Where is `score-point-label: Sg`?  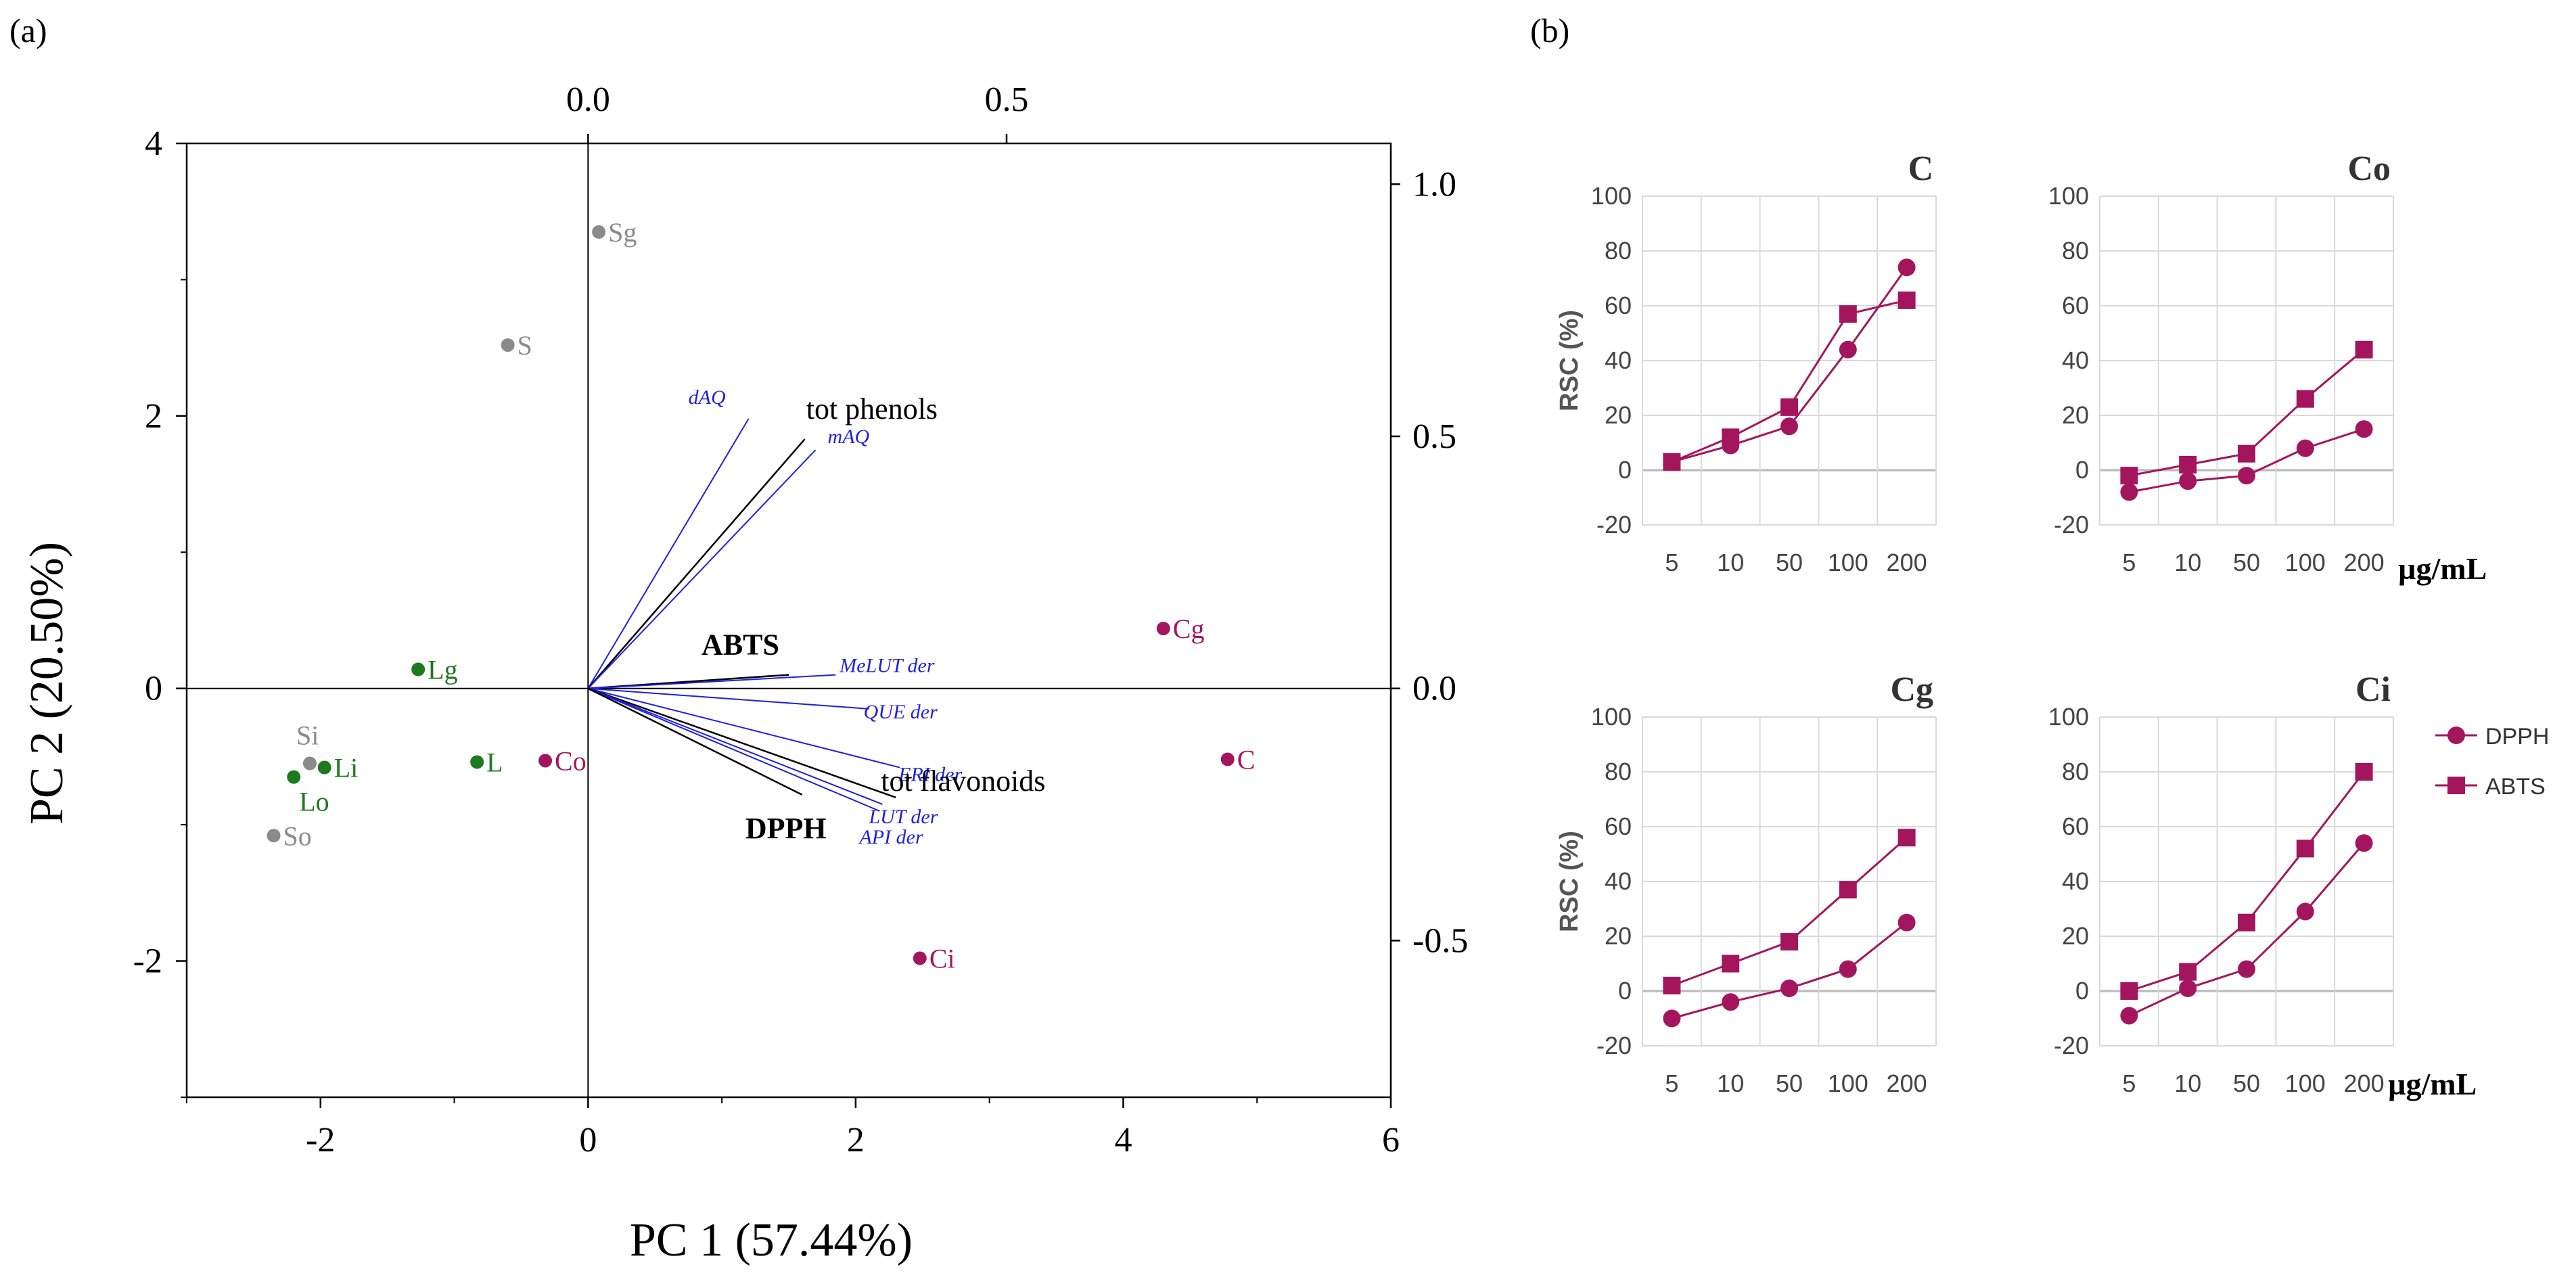
score-point-label: Sg is located at coordinates (622, 232).